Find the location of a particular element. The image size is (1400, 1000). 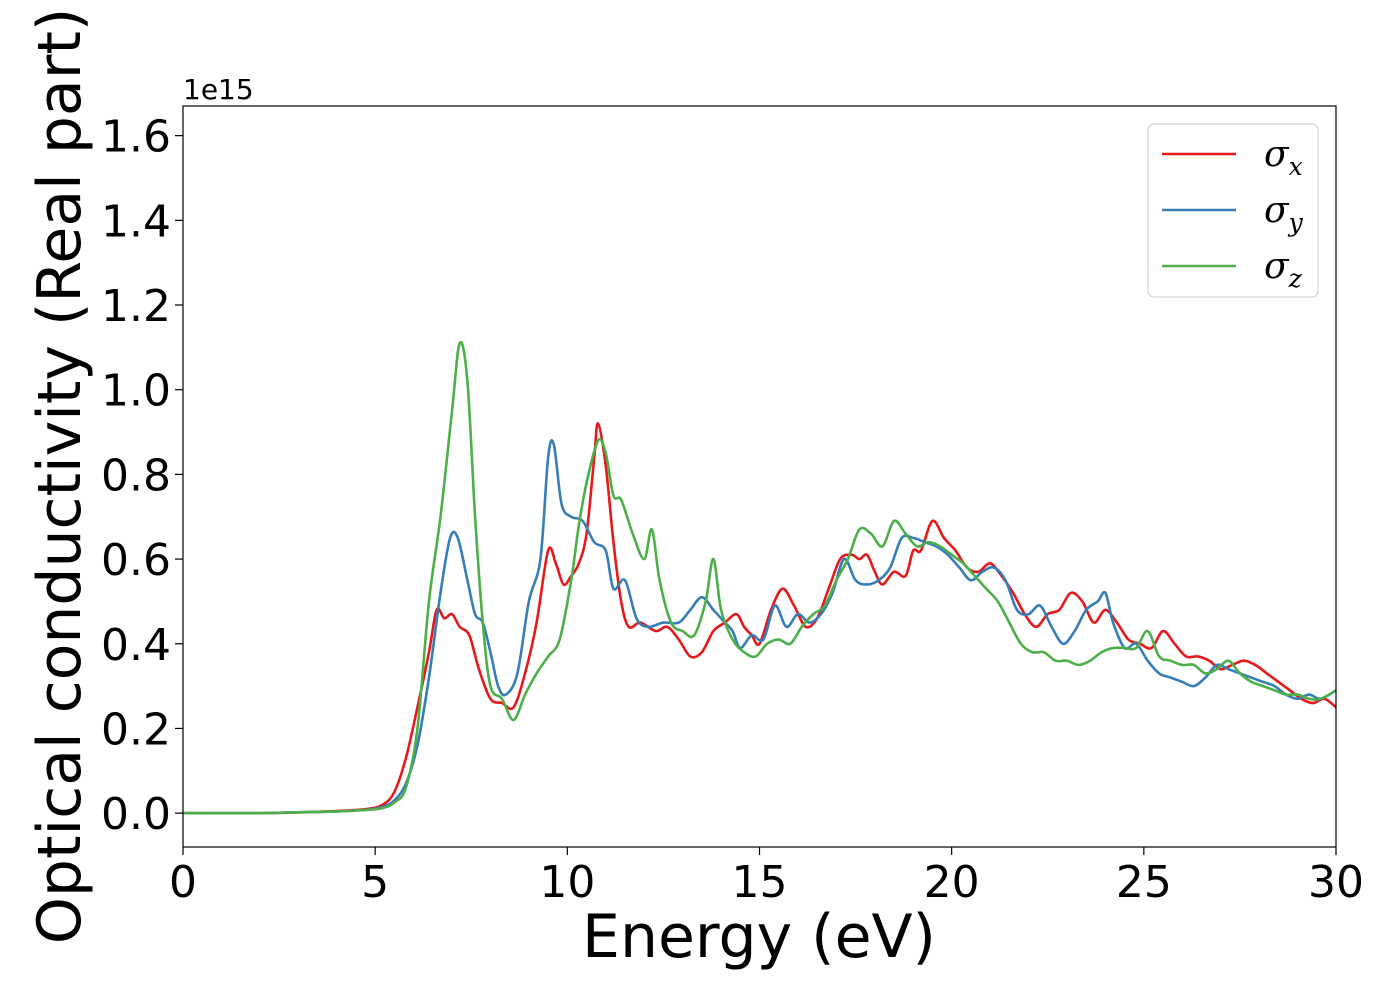

y-tick-label: 0.0 is located at coordinates (136, 814).